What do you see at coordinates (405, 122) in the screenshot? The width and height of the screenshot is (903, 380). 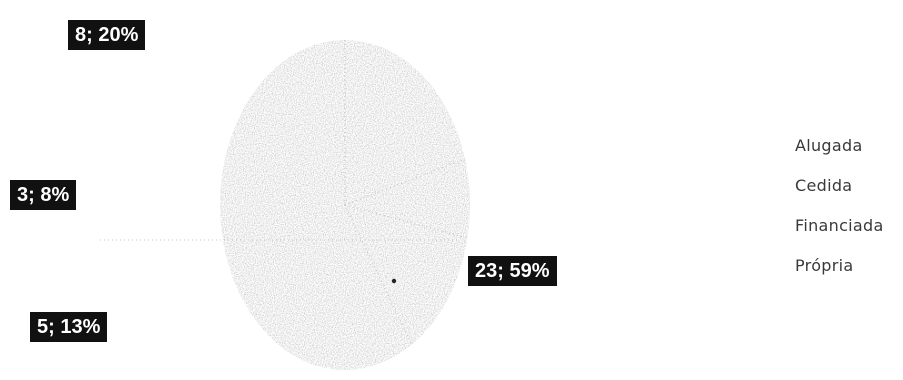 I see `pie-slice-alugada` at bounding box center [405, 122].